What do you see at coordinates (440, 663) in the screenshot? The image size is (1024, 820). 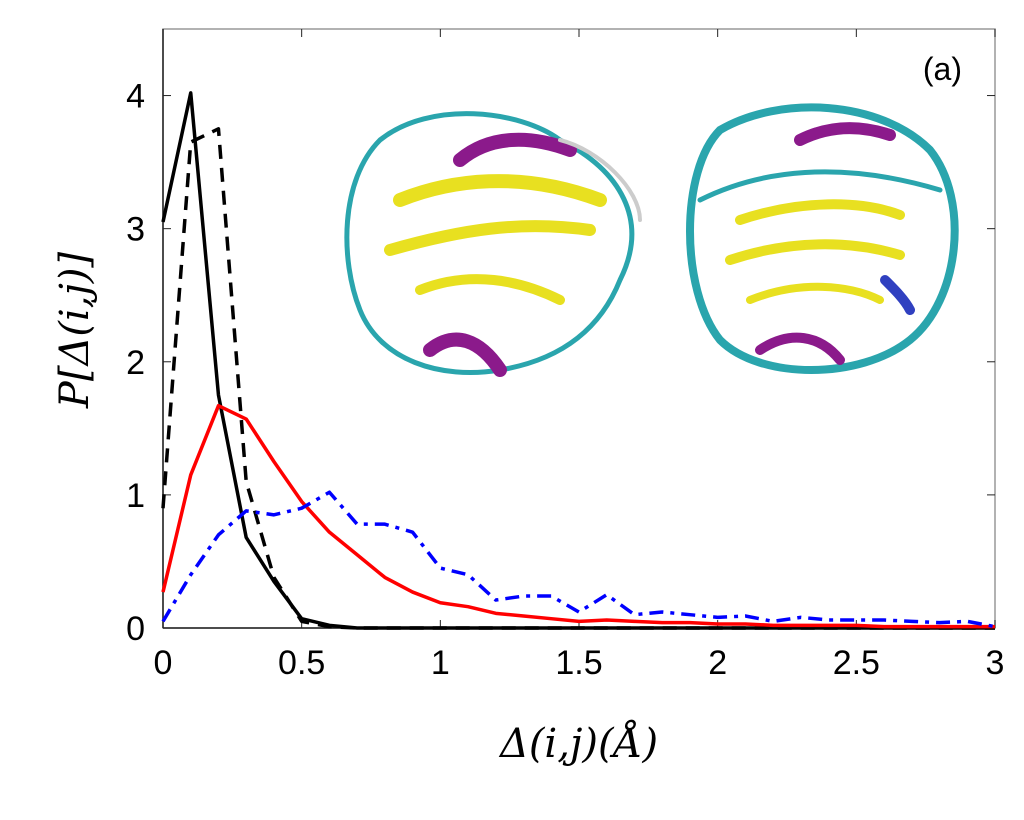 I see `x-tick-label: 1` at bounding box center [440, 663].